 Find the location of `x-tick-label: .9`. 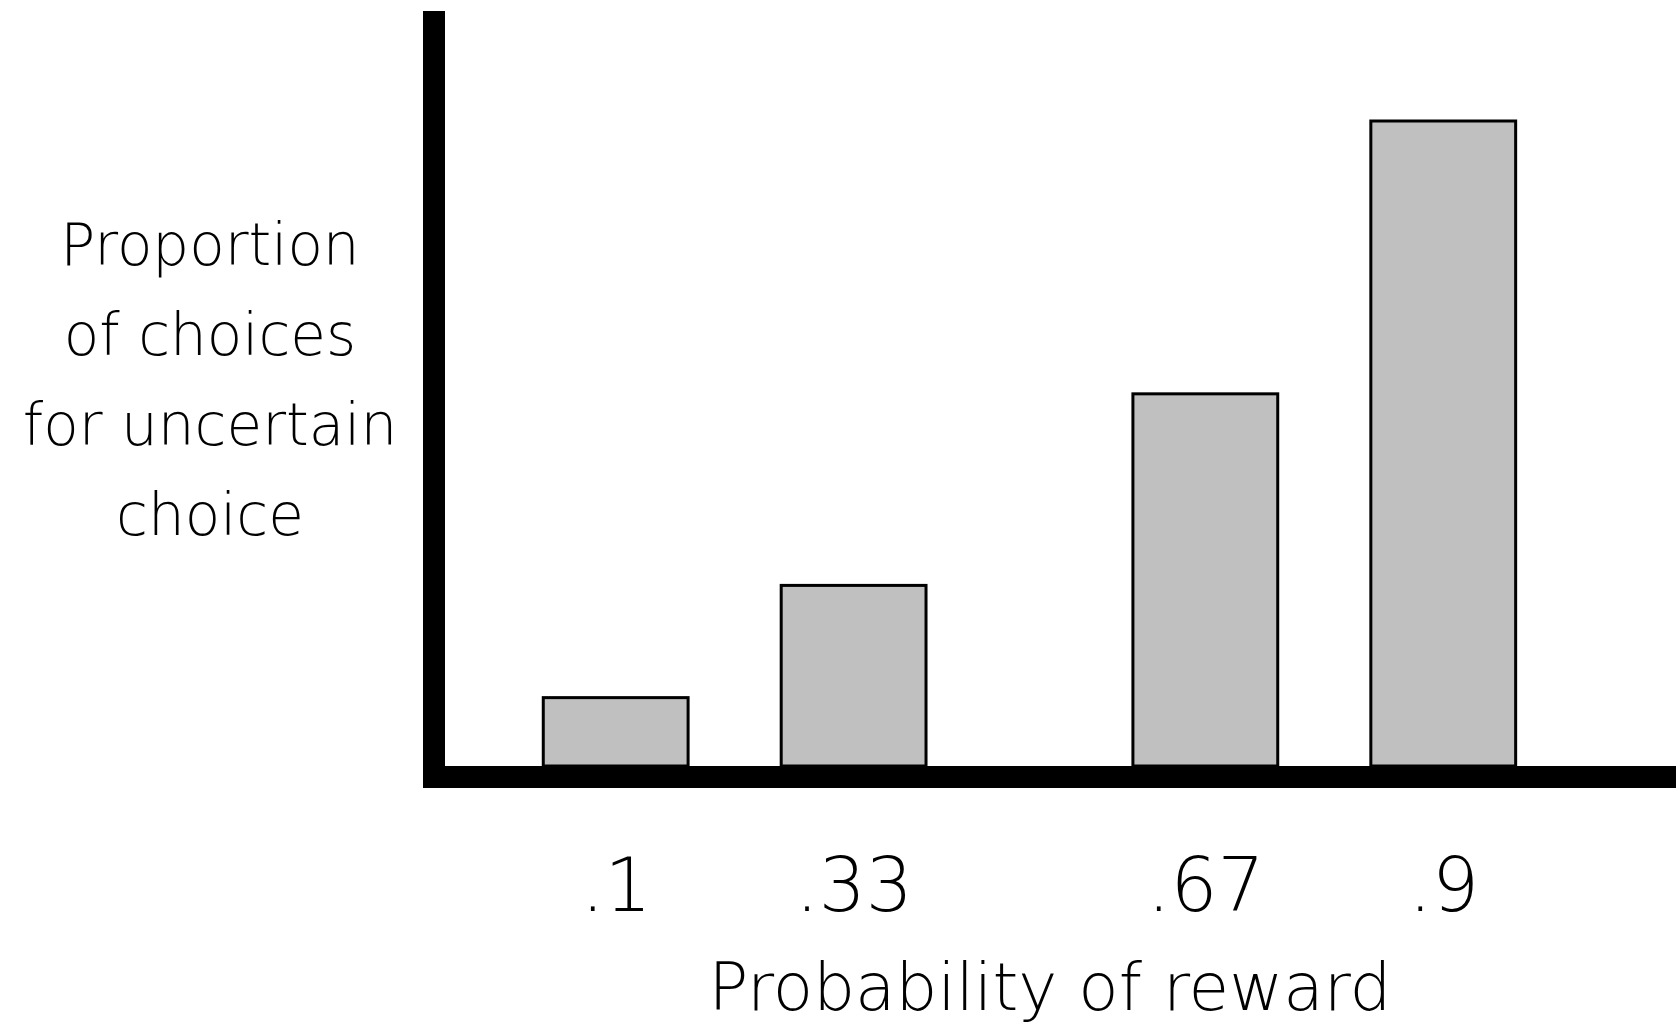

x-tick-label: .9 is located at coordinates (1444, 884).